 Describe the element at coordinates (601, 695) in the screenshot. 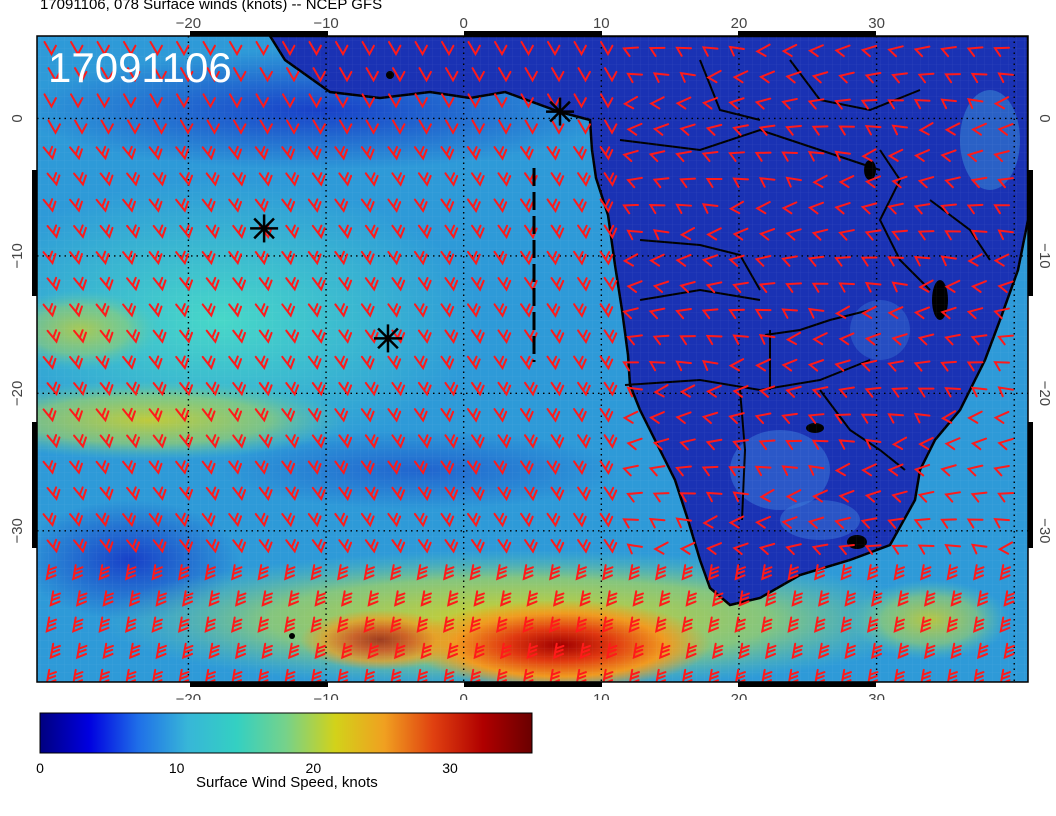

I see `lon-tick-label: 10` at that location.